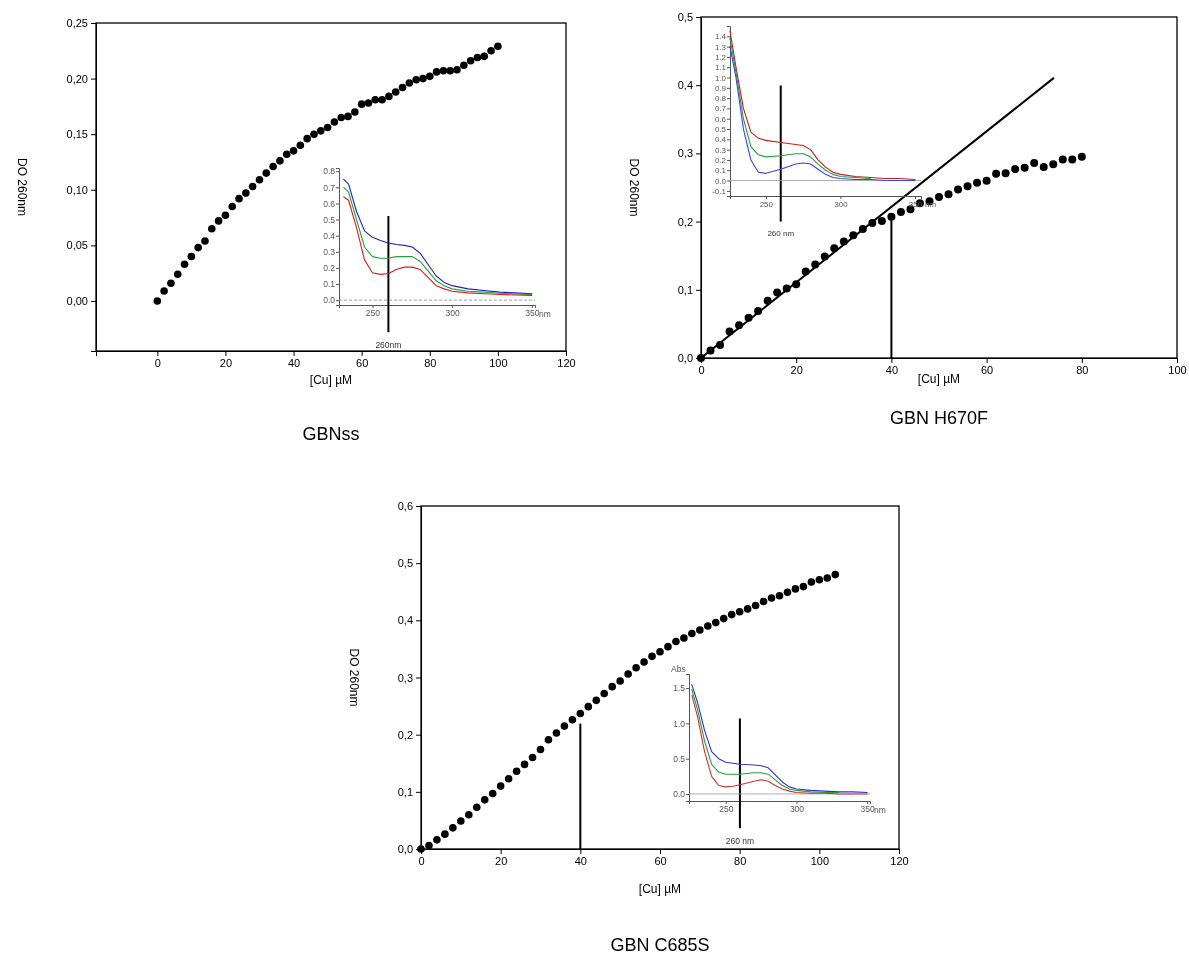 This screenshot has width=1189, height=961. I want to click on y-tick-label: 0.5, so click(679, 758).